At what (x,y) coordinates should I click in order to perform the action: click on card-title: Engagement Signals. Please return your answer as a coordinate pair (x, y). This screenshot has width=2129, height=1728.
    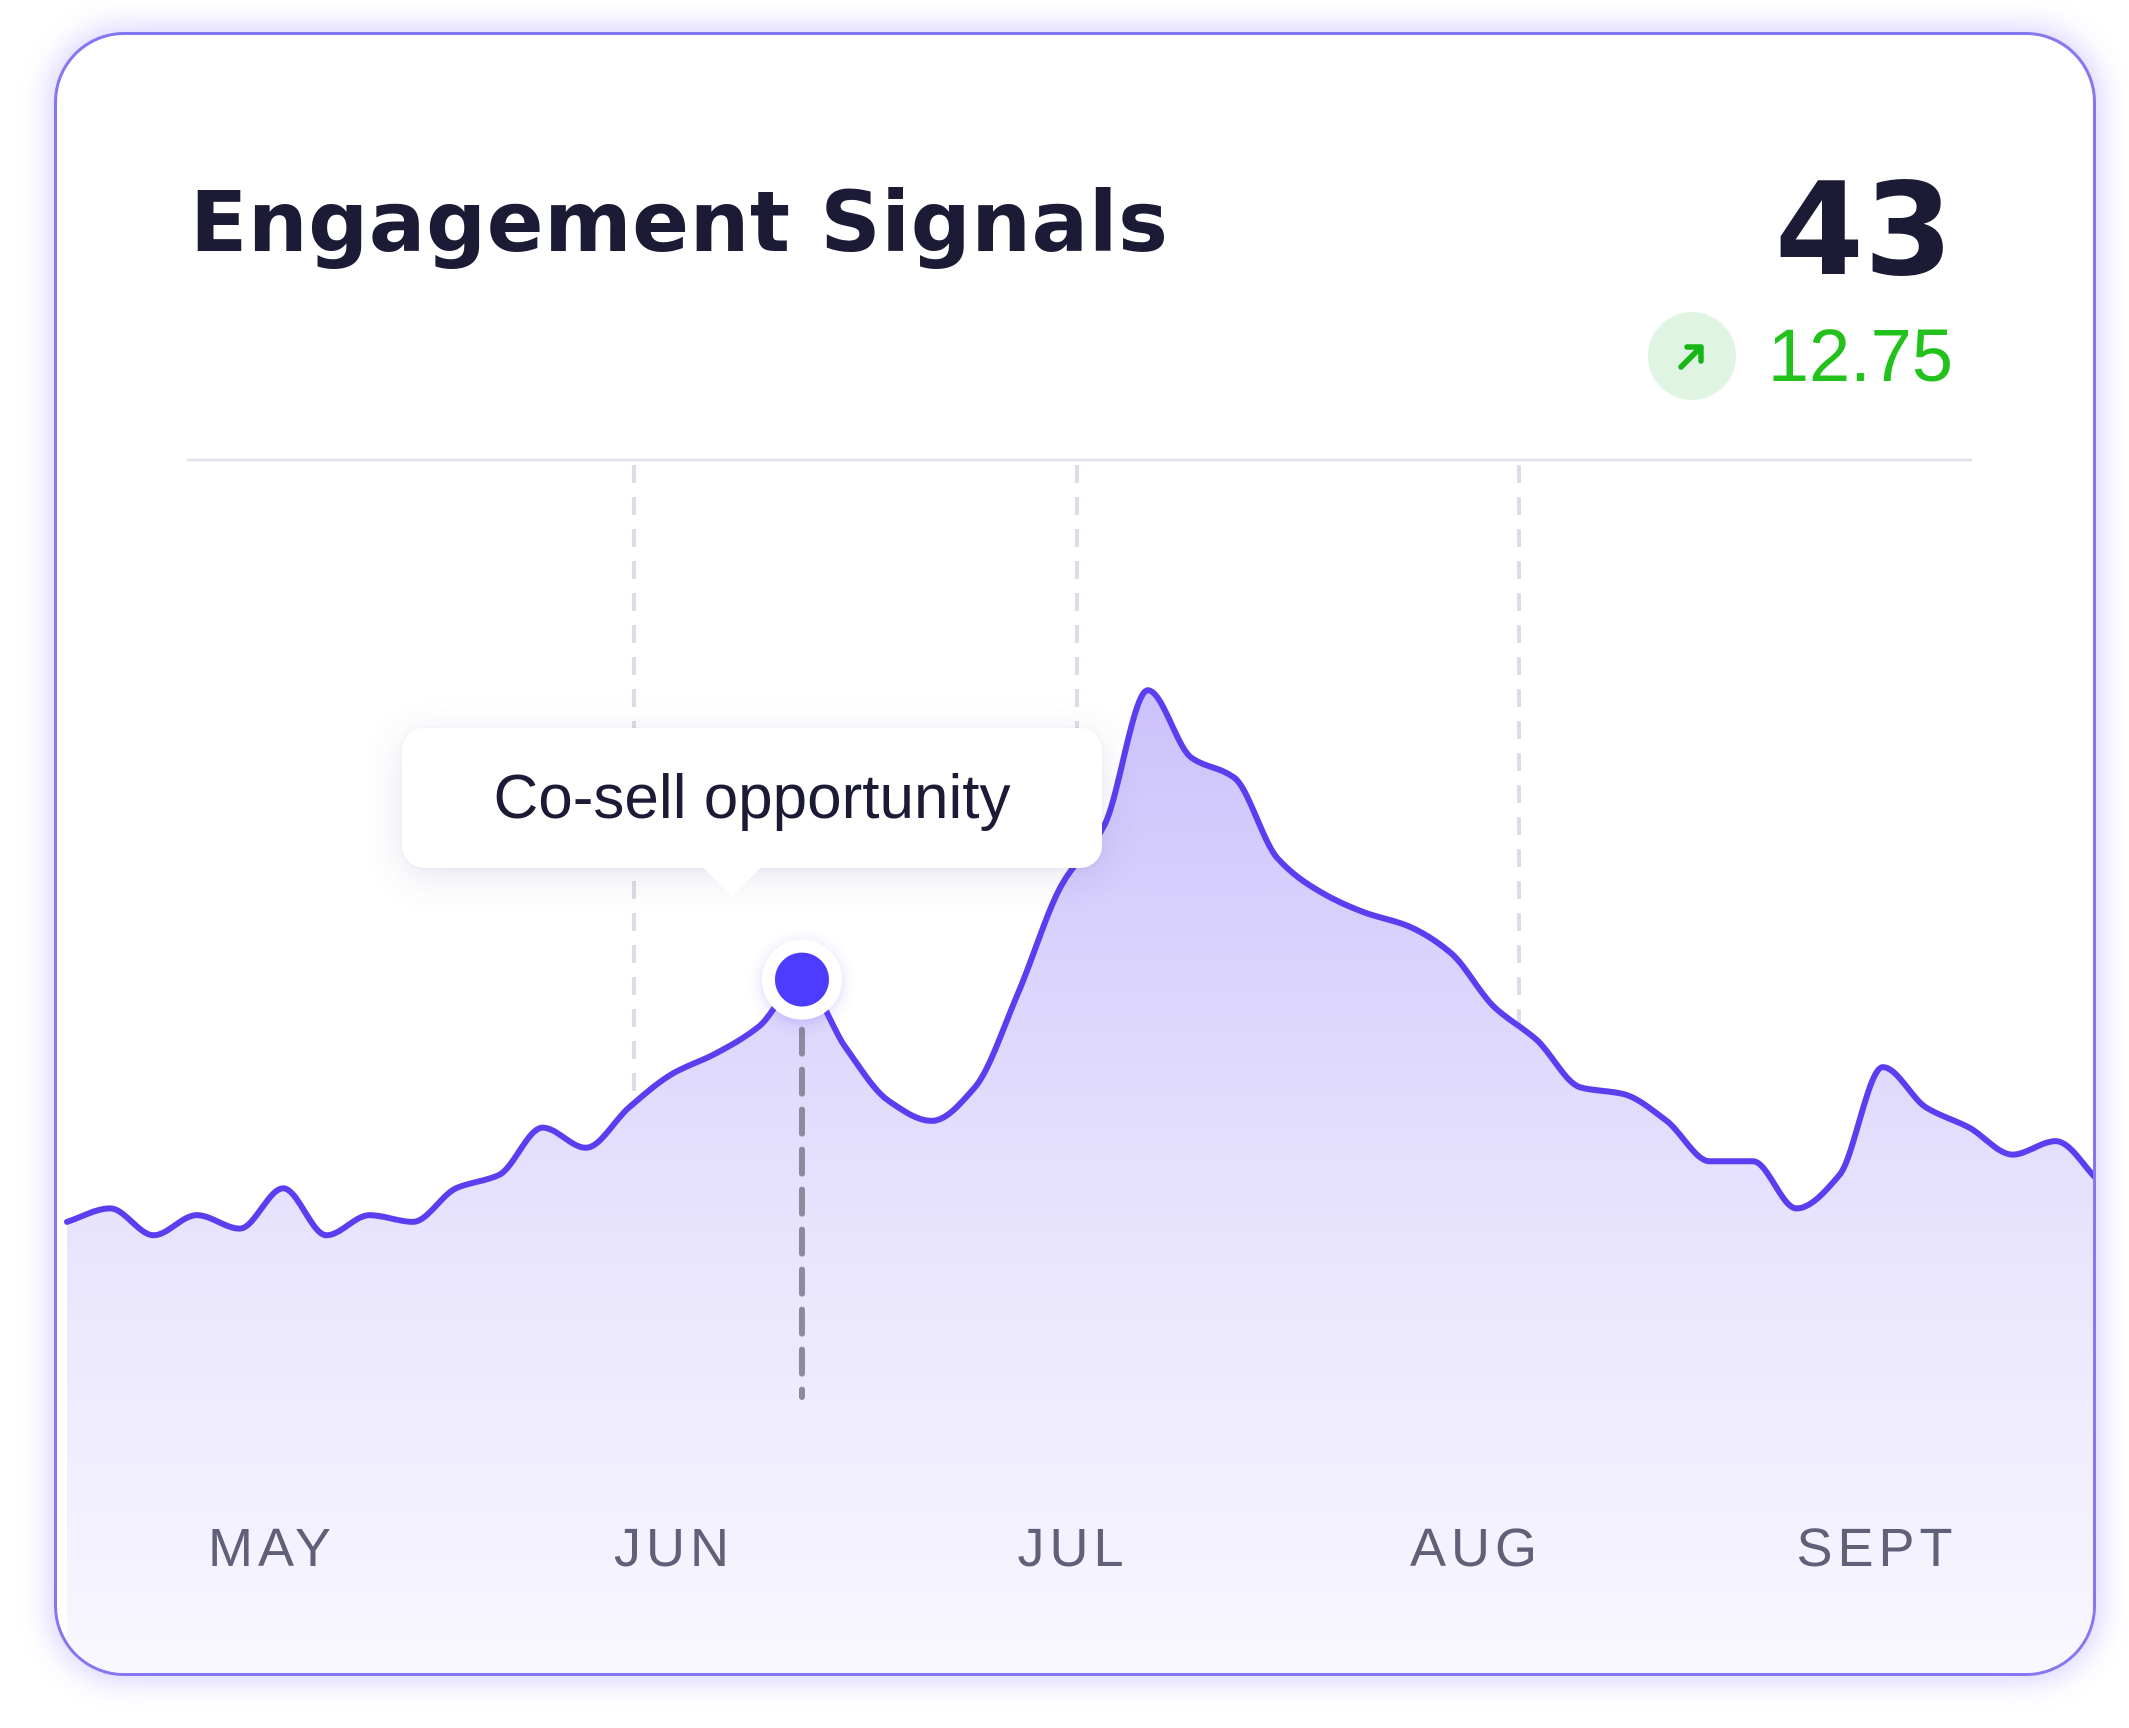
    Looking at the image, I should click on (679, 222).